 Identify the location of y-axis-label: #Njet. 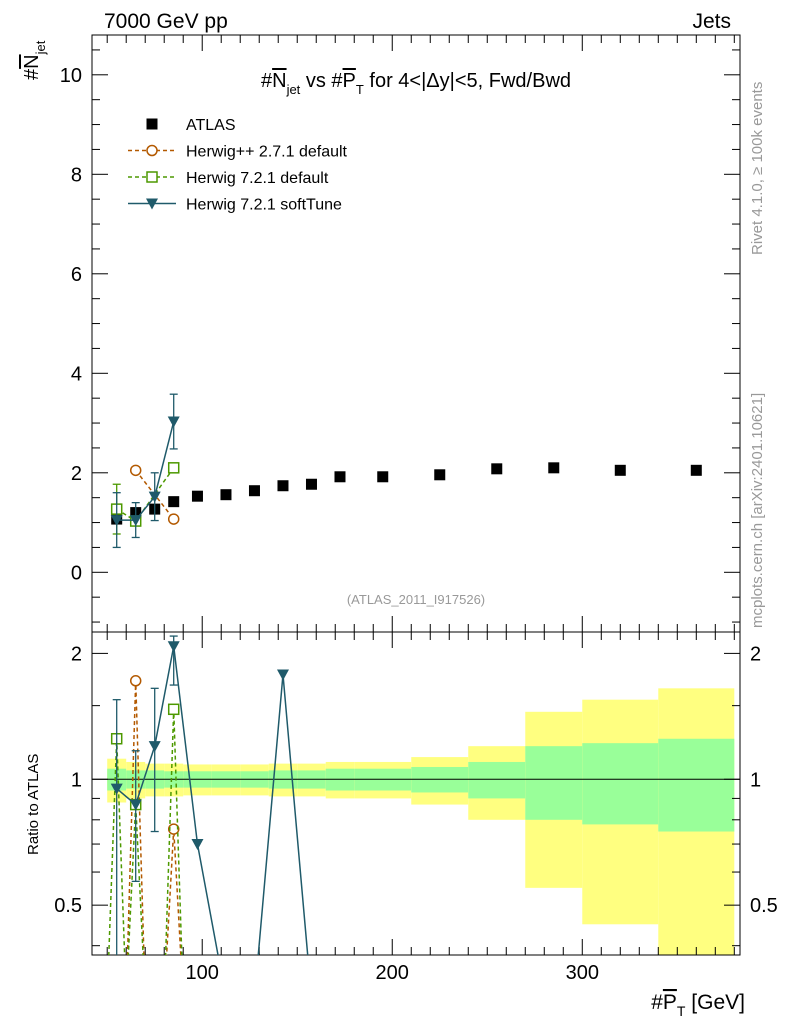
(34, 60).